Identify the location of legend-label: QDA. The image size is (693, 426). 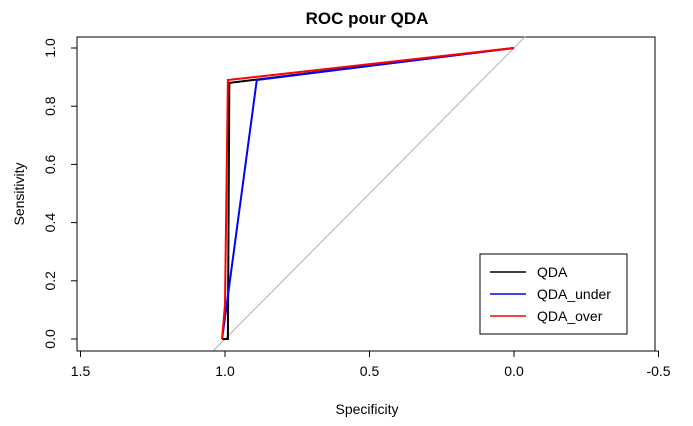
(552, 272).